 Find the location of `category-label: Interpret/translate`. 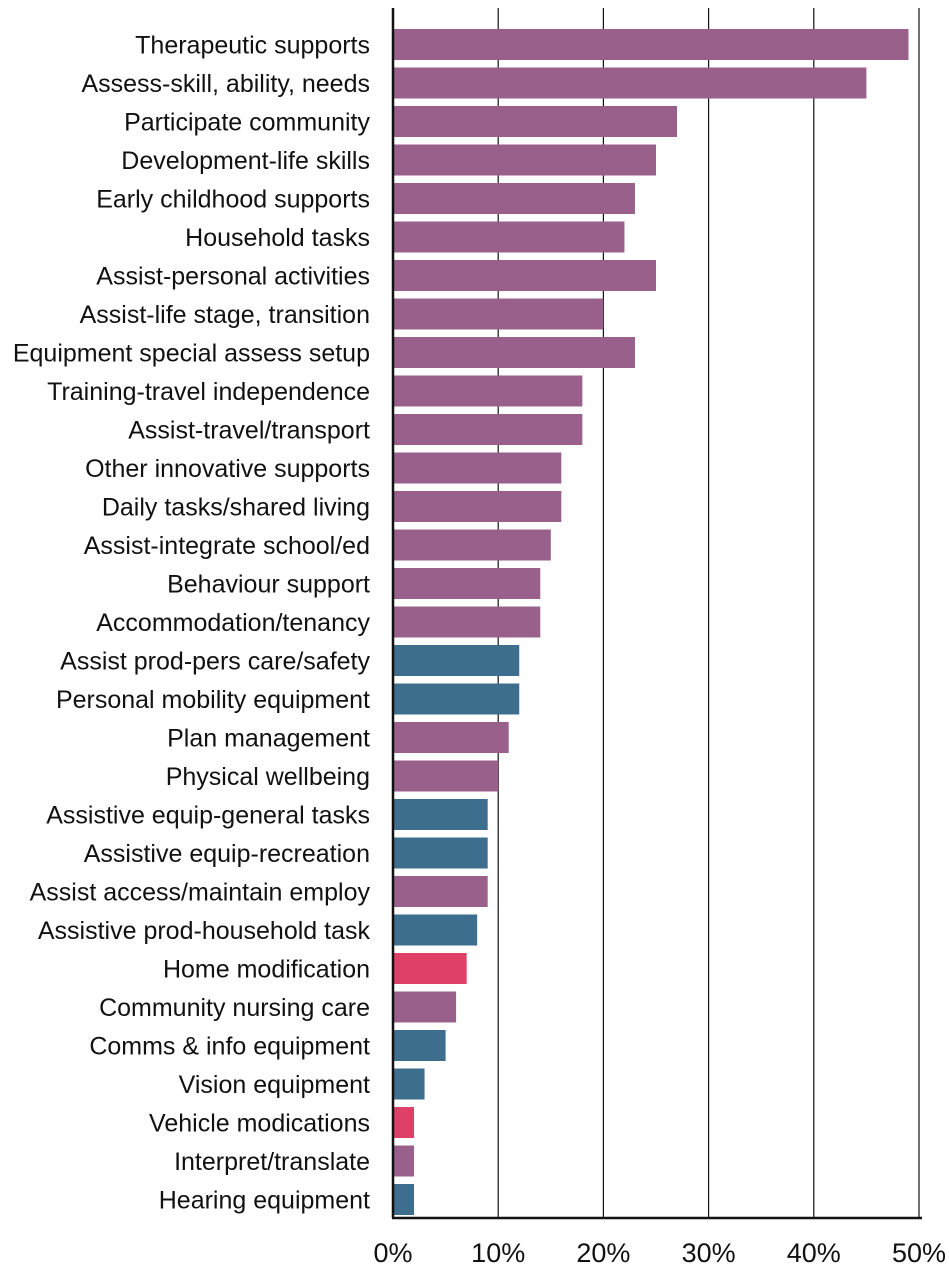

category-label: Interpret/translate is located at coordinates (272, 1162).